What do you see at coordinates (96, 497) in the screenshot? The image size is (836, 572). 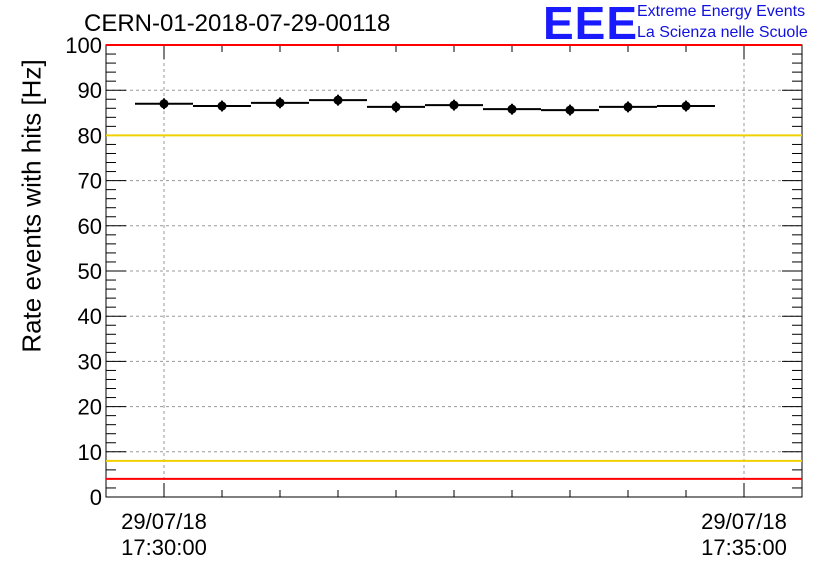 I see `y-tick-label: 0` at bounding box center [96, 497].